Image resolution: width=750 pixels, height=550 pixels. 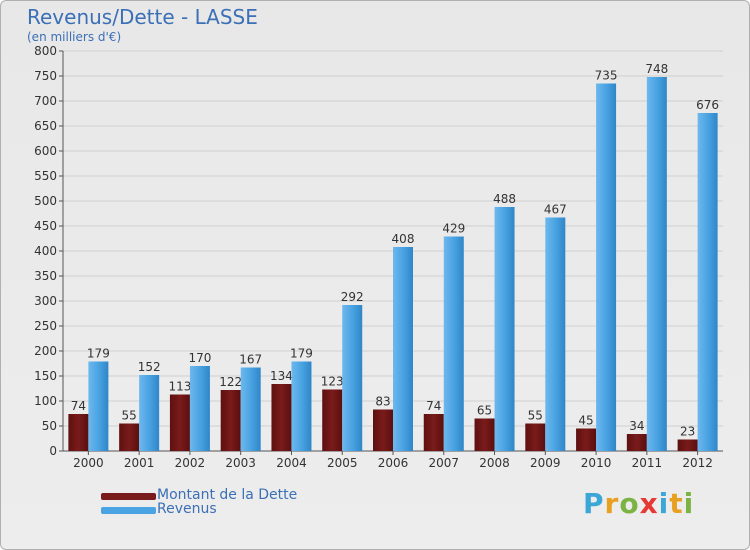 What do you see at coordinates (45, 226) in the screenshot?
I see `y-tick-label: 450` at bounding box center [45, 226].